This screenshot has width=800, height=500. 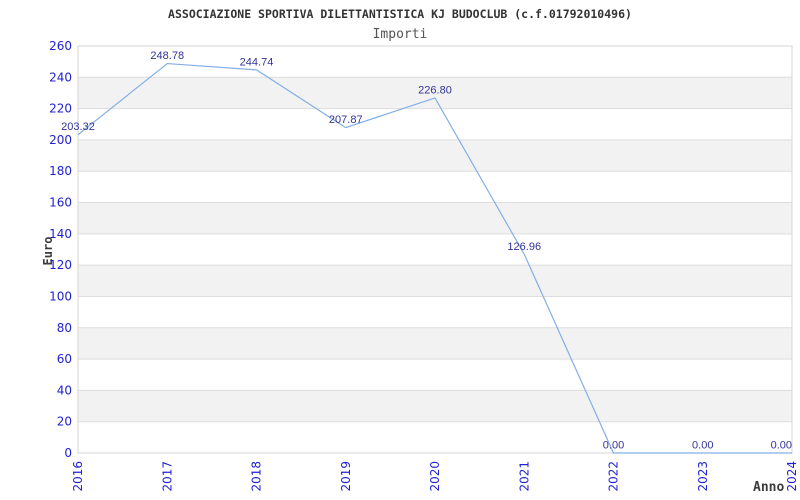 I want to click on x-tick-label: 2020, so click(x=435, y=476).